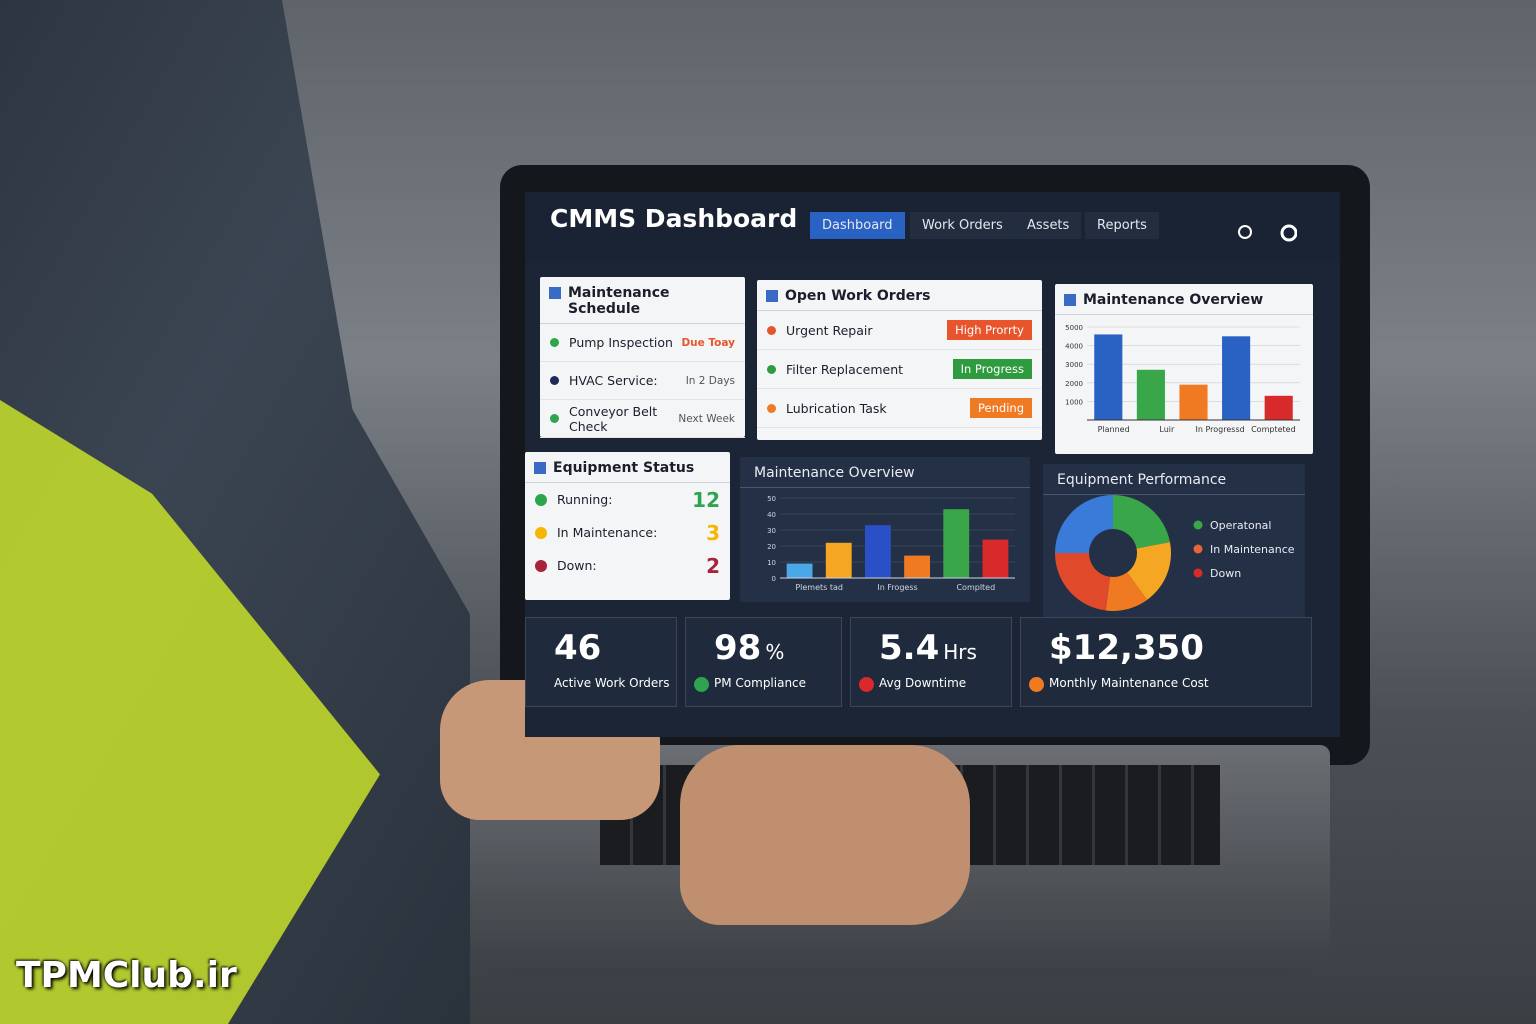 The height and width of the screenshot is (1024, 1536). Describe the element at coordinates (819, 587) in the screenshot. I see `x-label: Plemets tad` at that location.